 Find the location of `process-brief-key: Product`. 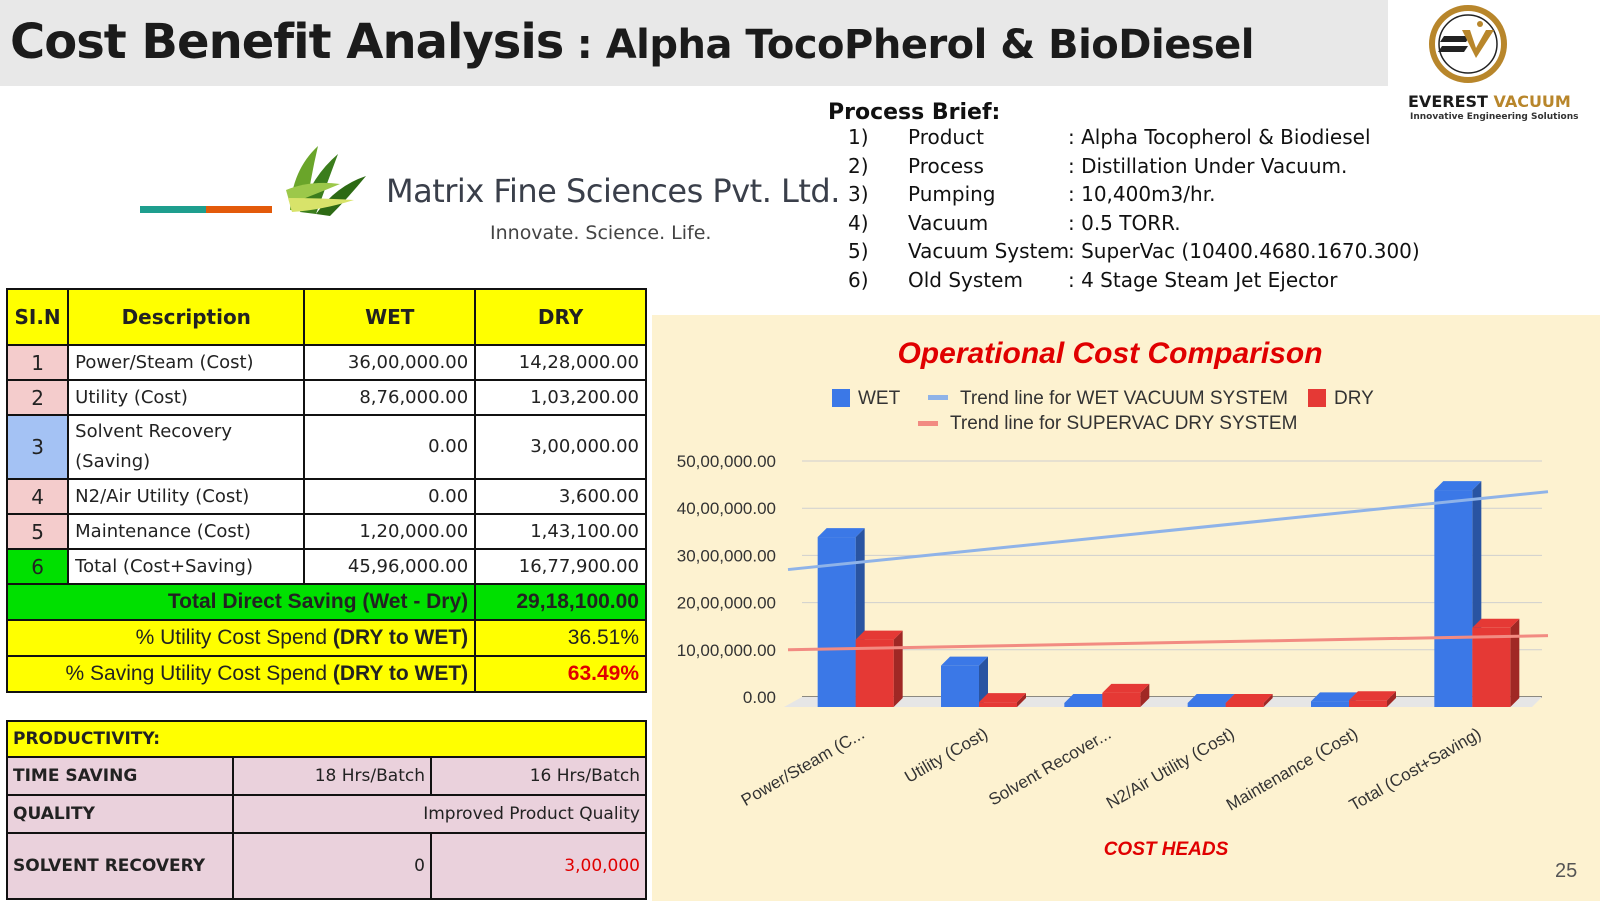

process-brief-key: Product is located at coordinates (946, 137).